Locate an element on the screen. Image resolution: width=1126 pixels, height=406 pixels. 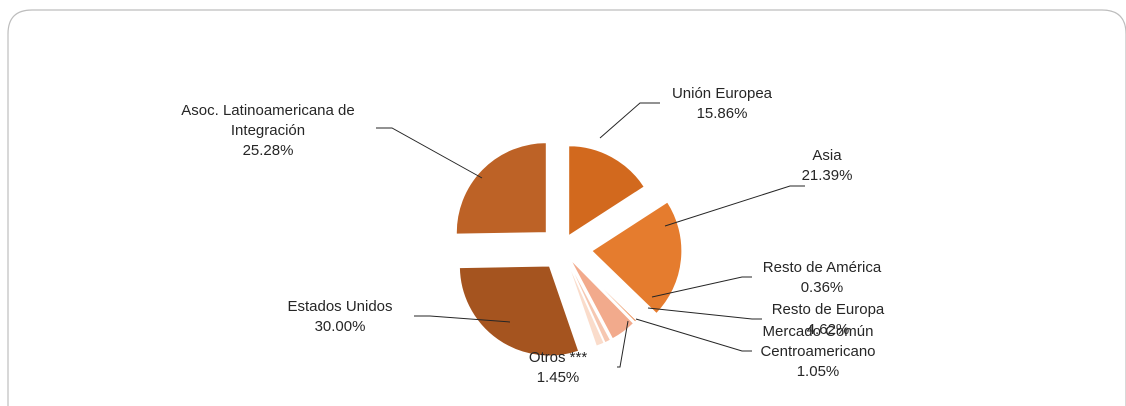
pie-slice-aladi is located at coordinates (501, 188).